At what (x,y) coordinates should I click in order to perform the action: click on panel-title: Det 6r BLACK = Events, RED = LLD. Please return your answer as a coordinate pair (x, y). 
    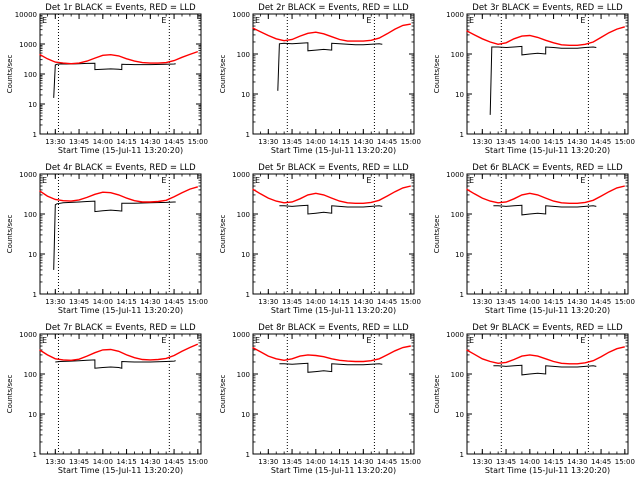
    Looking at the image, I should click on (547, 168).